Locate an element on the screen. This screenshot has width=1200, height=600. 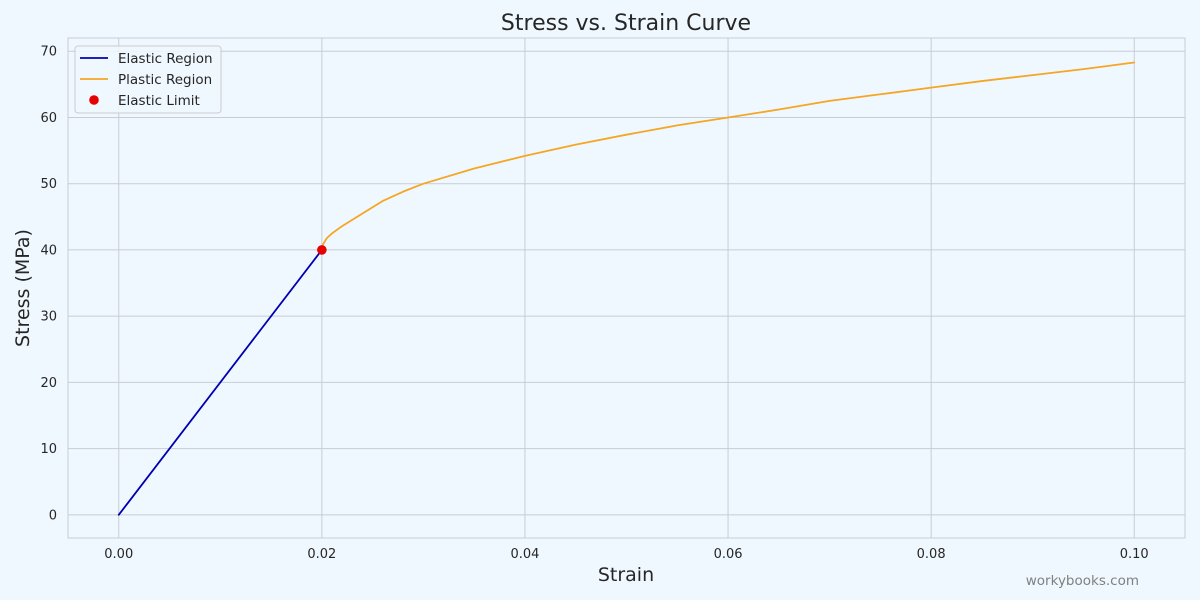
x-tick-label: 0.06 is located at coordinates (728, 554).